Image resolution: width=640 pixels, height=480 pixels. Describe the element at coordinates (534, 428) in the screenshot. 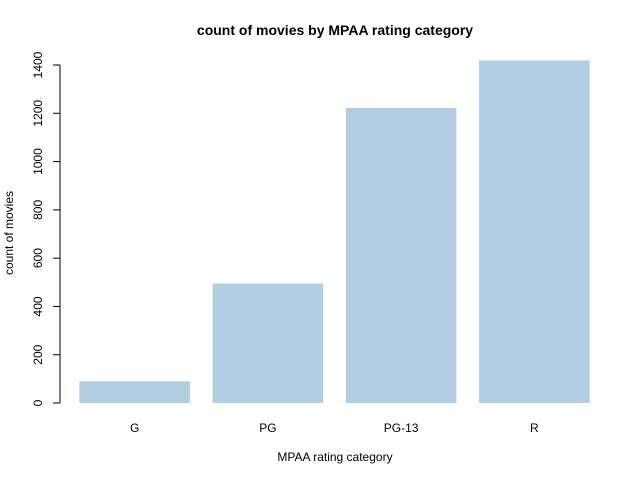

I see `x-tick-label: R` at that location.